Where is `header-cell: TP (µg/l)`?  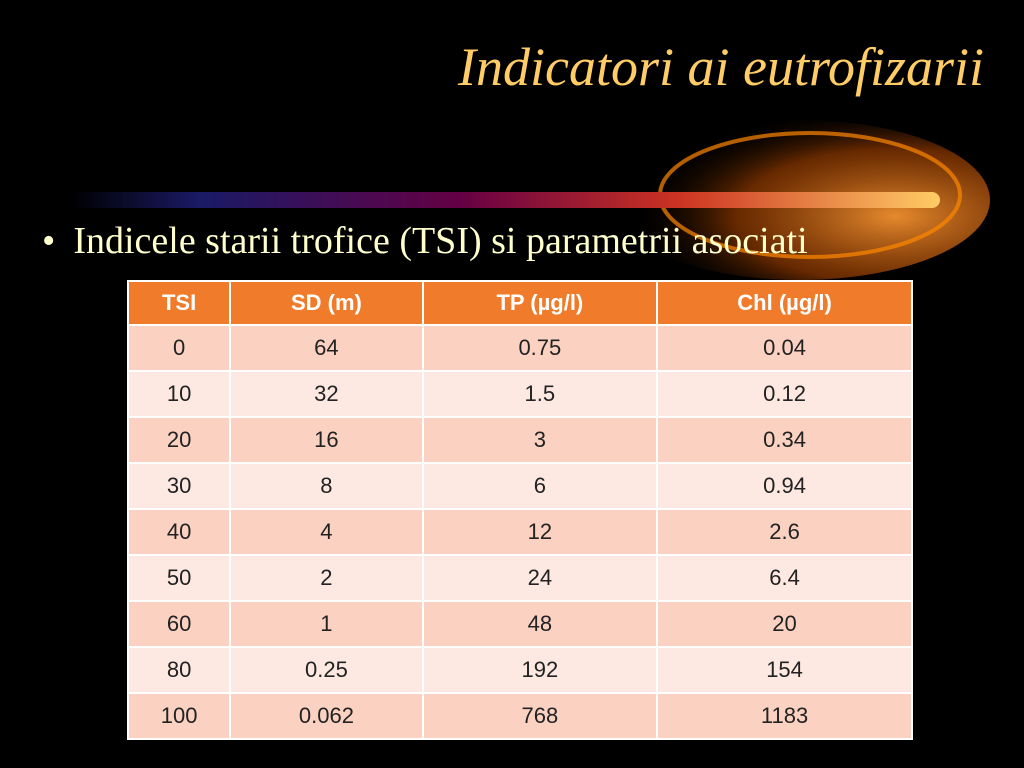
header-cell: TP (µg/l) is located at coordinates (540, 303).